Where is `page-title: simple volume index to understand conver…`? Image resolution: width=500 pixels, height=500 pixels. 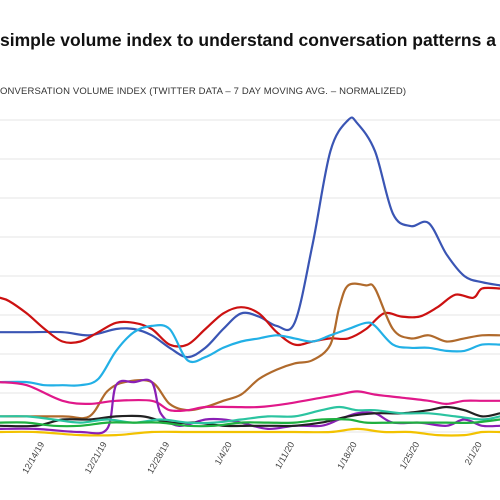
page-title: simple volume index to understand conver… is located at coordinates (248, 40).